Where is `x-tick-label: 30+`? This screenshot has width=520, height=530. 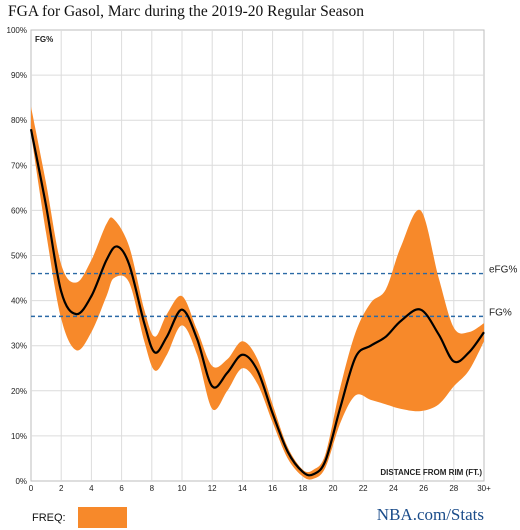
x-tick-label: 30+ is located at coordinates (484, 488).